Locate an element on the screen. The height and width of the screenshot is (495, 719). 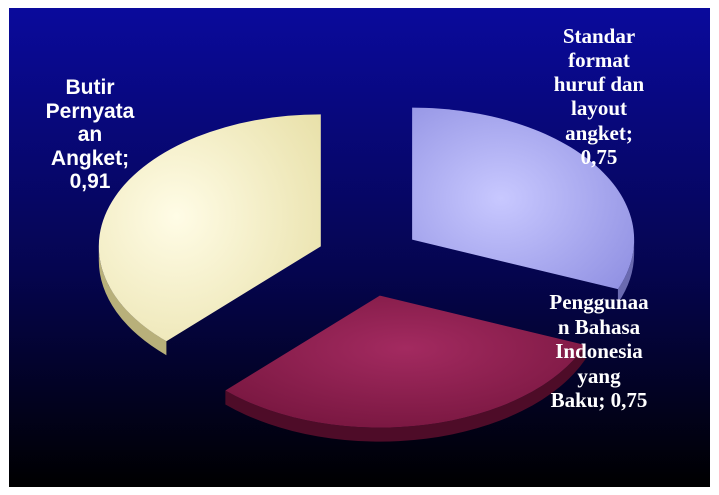
data-label-butir-pernyataan: Butir Pernyata an Angket; 0,91 is located at coordinates (90, 135).